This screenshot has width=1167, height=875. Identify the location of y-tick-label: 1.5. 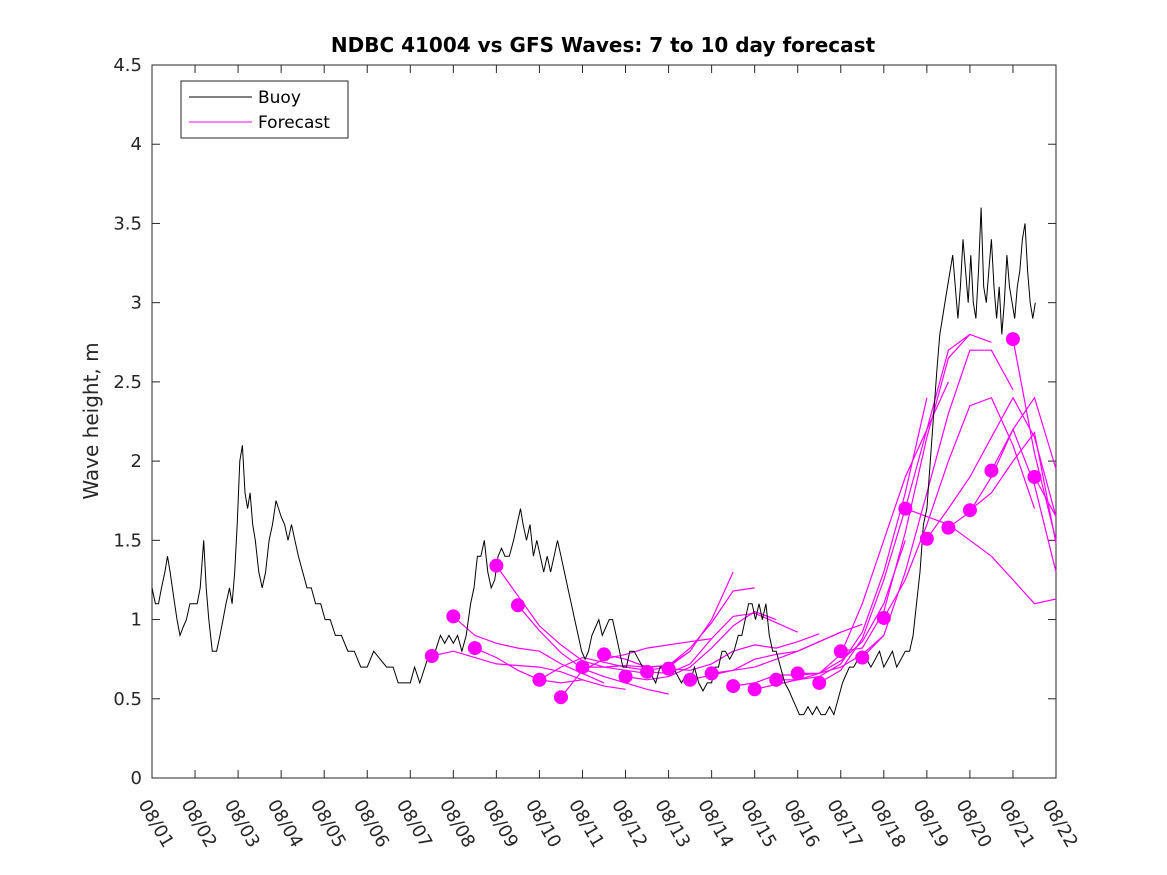
(127, 540).